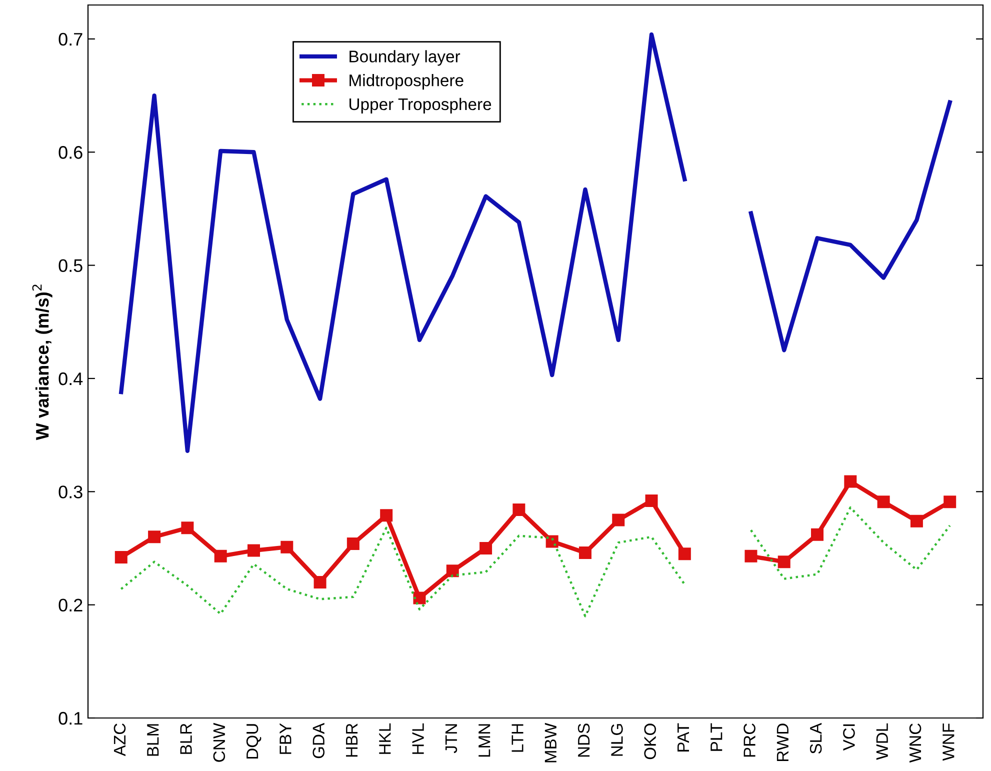 This screenshot has height=771, width=991. I want to click on x-tick-label: FBY, so click(286, 738).